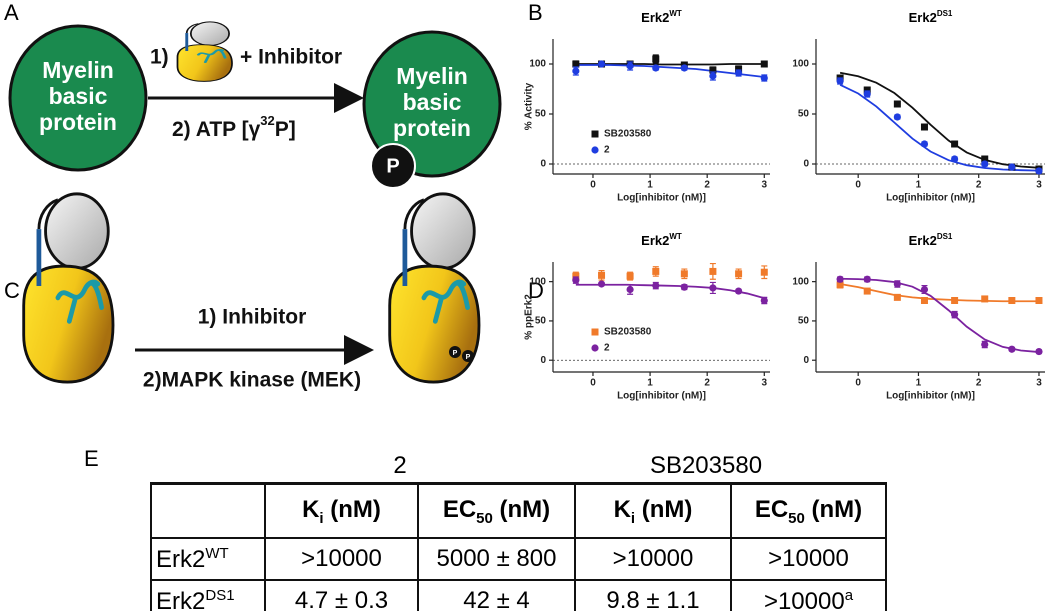 This screenshot has width=1050, height=611. What do you see at coordinates (796, 518) in the screenshot?
I see `header-sub: 50` at bounding box center [796, 518].